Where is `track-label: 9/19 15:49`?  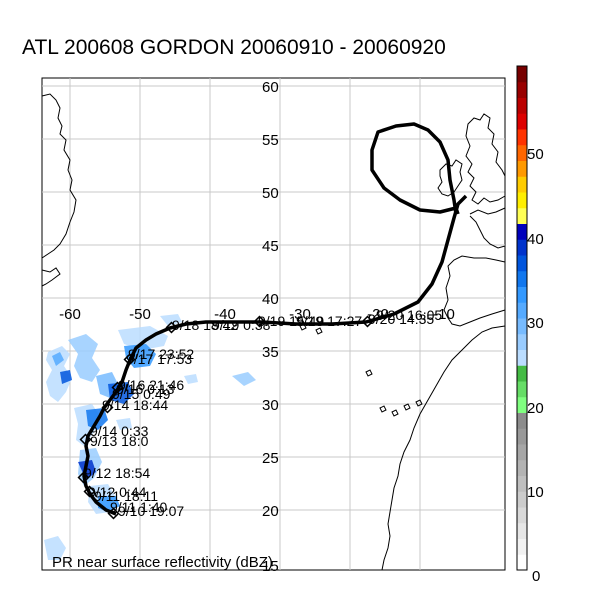
track-label: 9/19 15:49 is located at coordinates (291, 321).